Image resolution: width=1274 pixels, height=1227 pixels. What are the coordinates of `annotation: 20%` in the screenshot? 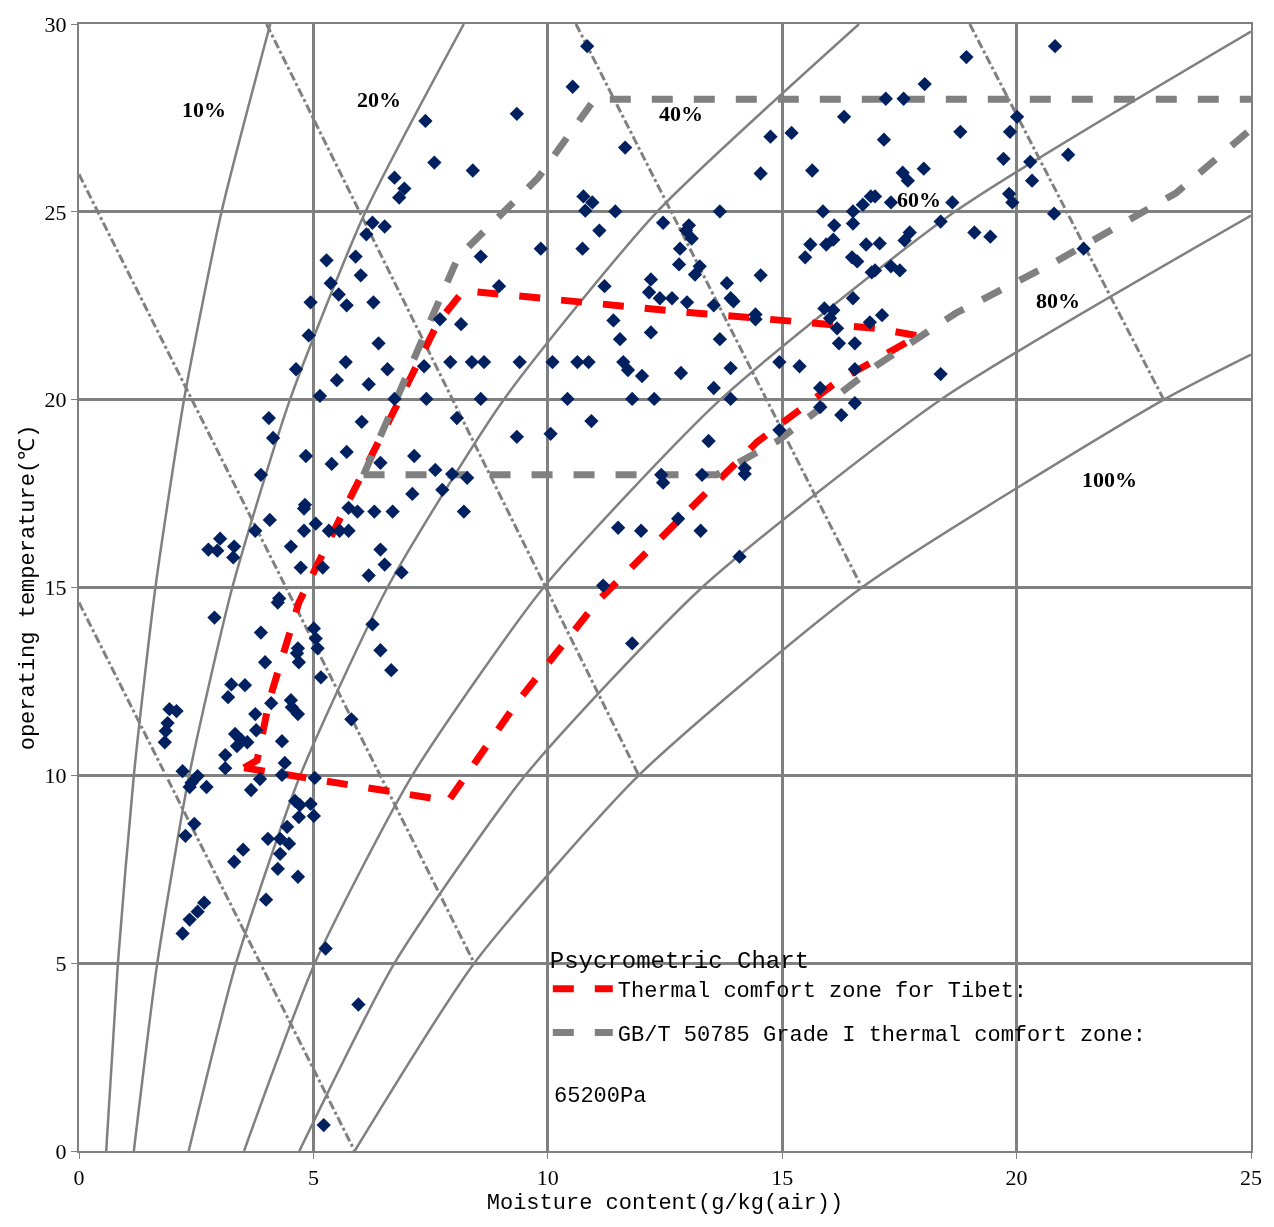 It's located at (379, 99).